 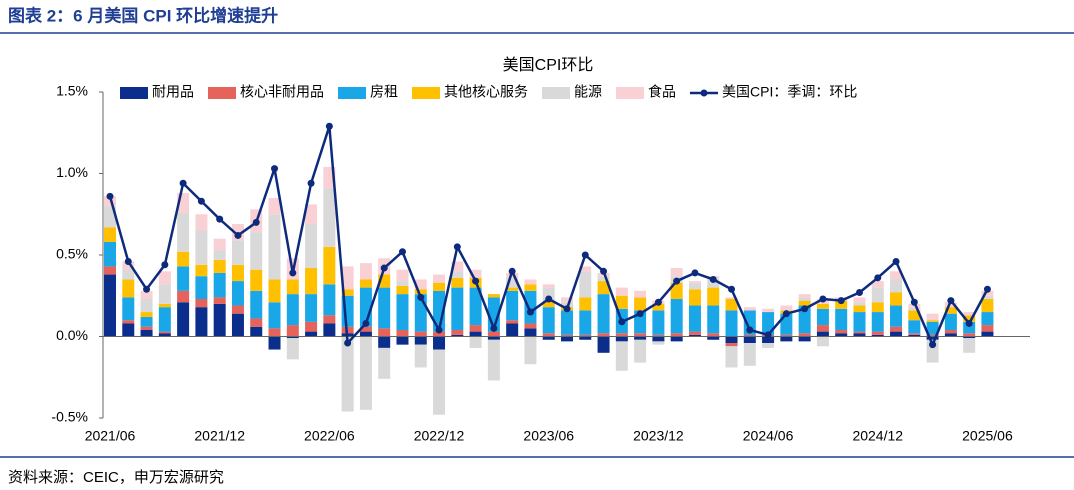 What do you see at coordinates (658, 436) in the screenshot?
I see `x-tick-label: 2023/12` at bounding box center [658, 436].